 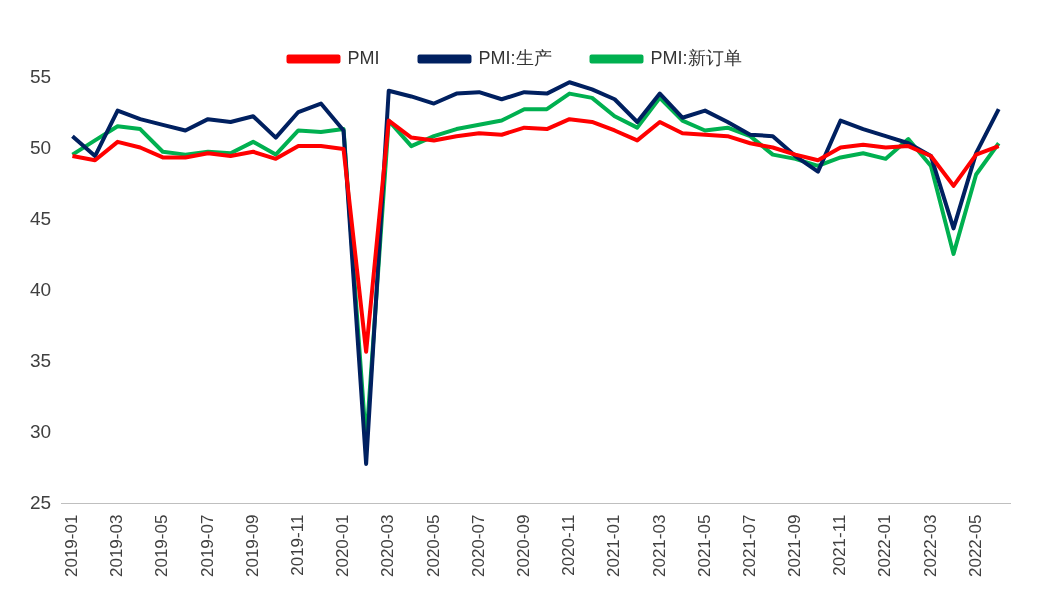 What do you see at coordinates (930, 545) in the screenshot?
I see `x-tick-label: 2022-03` at bounding box center [930, 545].